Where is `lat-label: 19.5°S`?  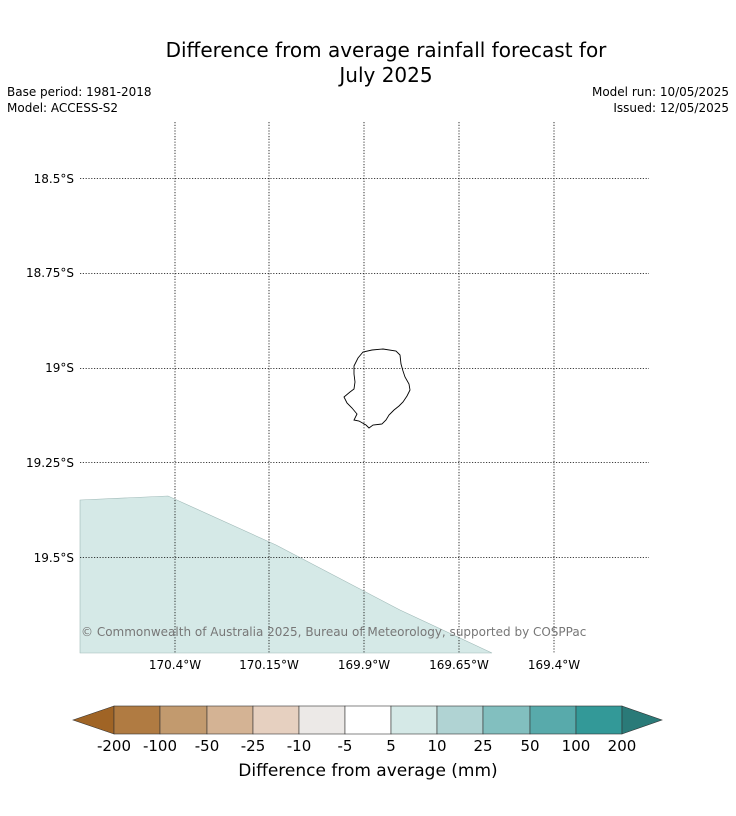 lat-label: 19.5°S is located at coordinates (54, 558).